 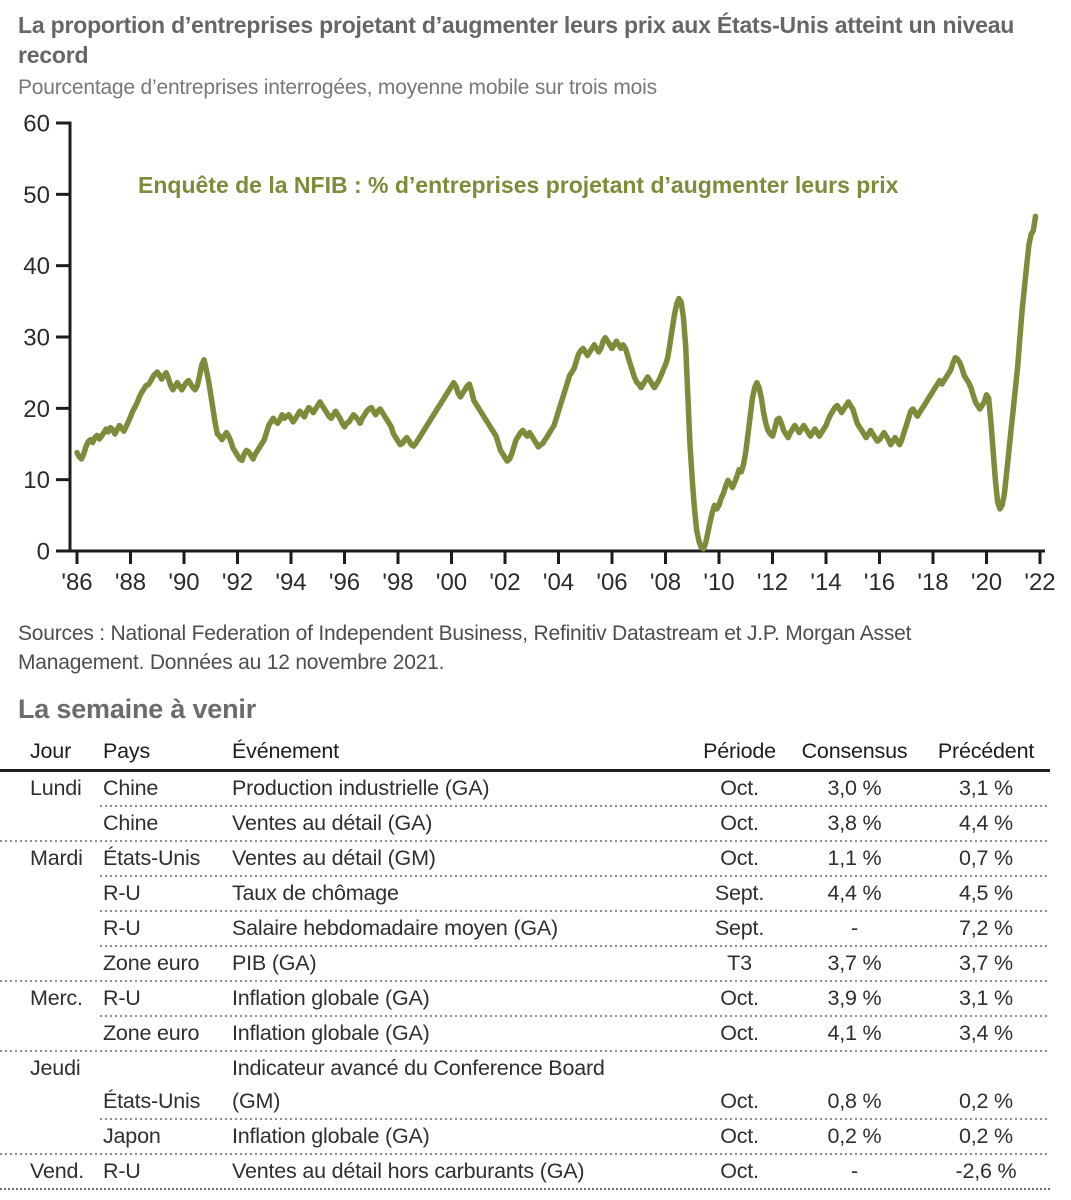 I want to click on col-header-periode: Période, so click(x=739, y=751).